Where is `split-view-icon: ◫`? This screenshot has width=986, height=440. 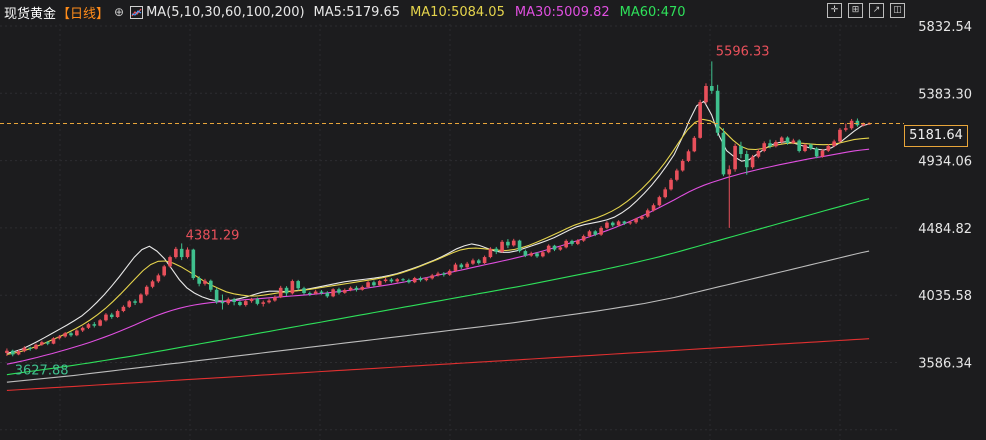 split-view-icon: ◫ is located at coordinates (897, 10).